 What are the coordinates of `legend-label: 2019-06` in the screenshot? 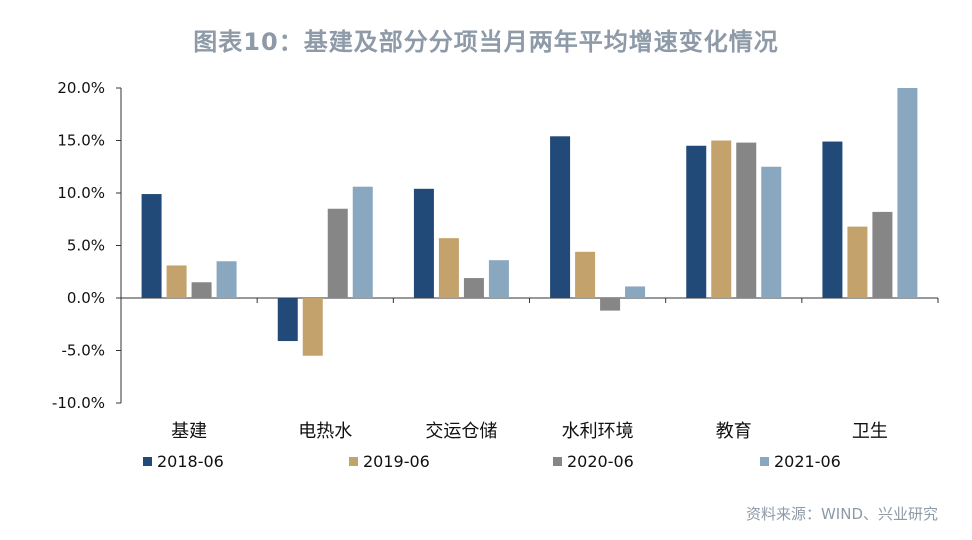 It's located at (396, 461).